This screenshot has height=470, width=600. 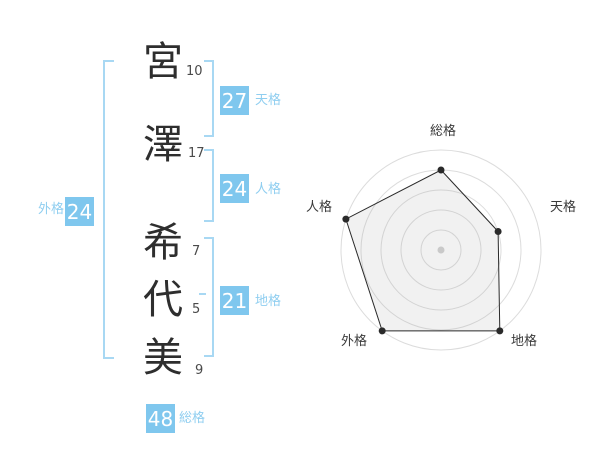 What do you see at coordinates (524, 341) in the screenshot?
I see `radar-axis-label-chikaku: 地格` at bounding box center [524, 341].